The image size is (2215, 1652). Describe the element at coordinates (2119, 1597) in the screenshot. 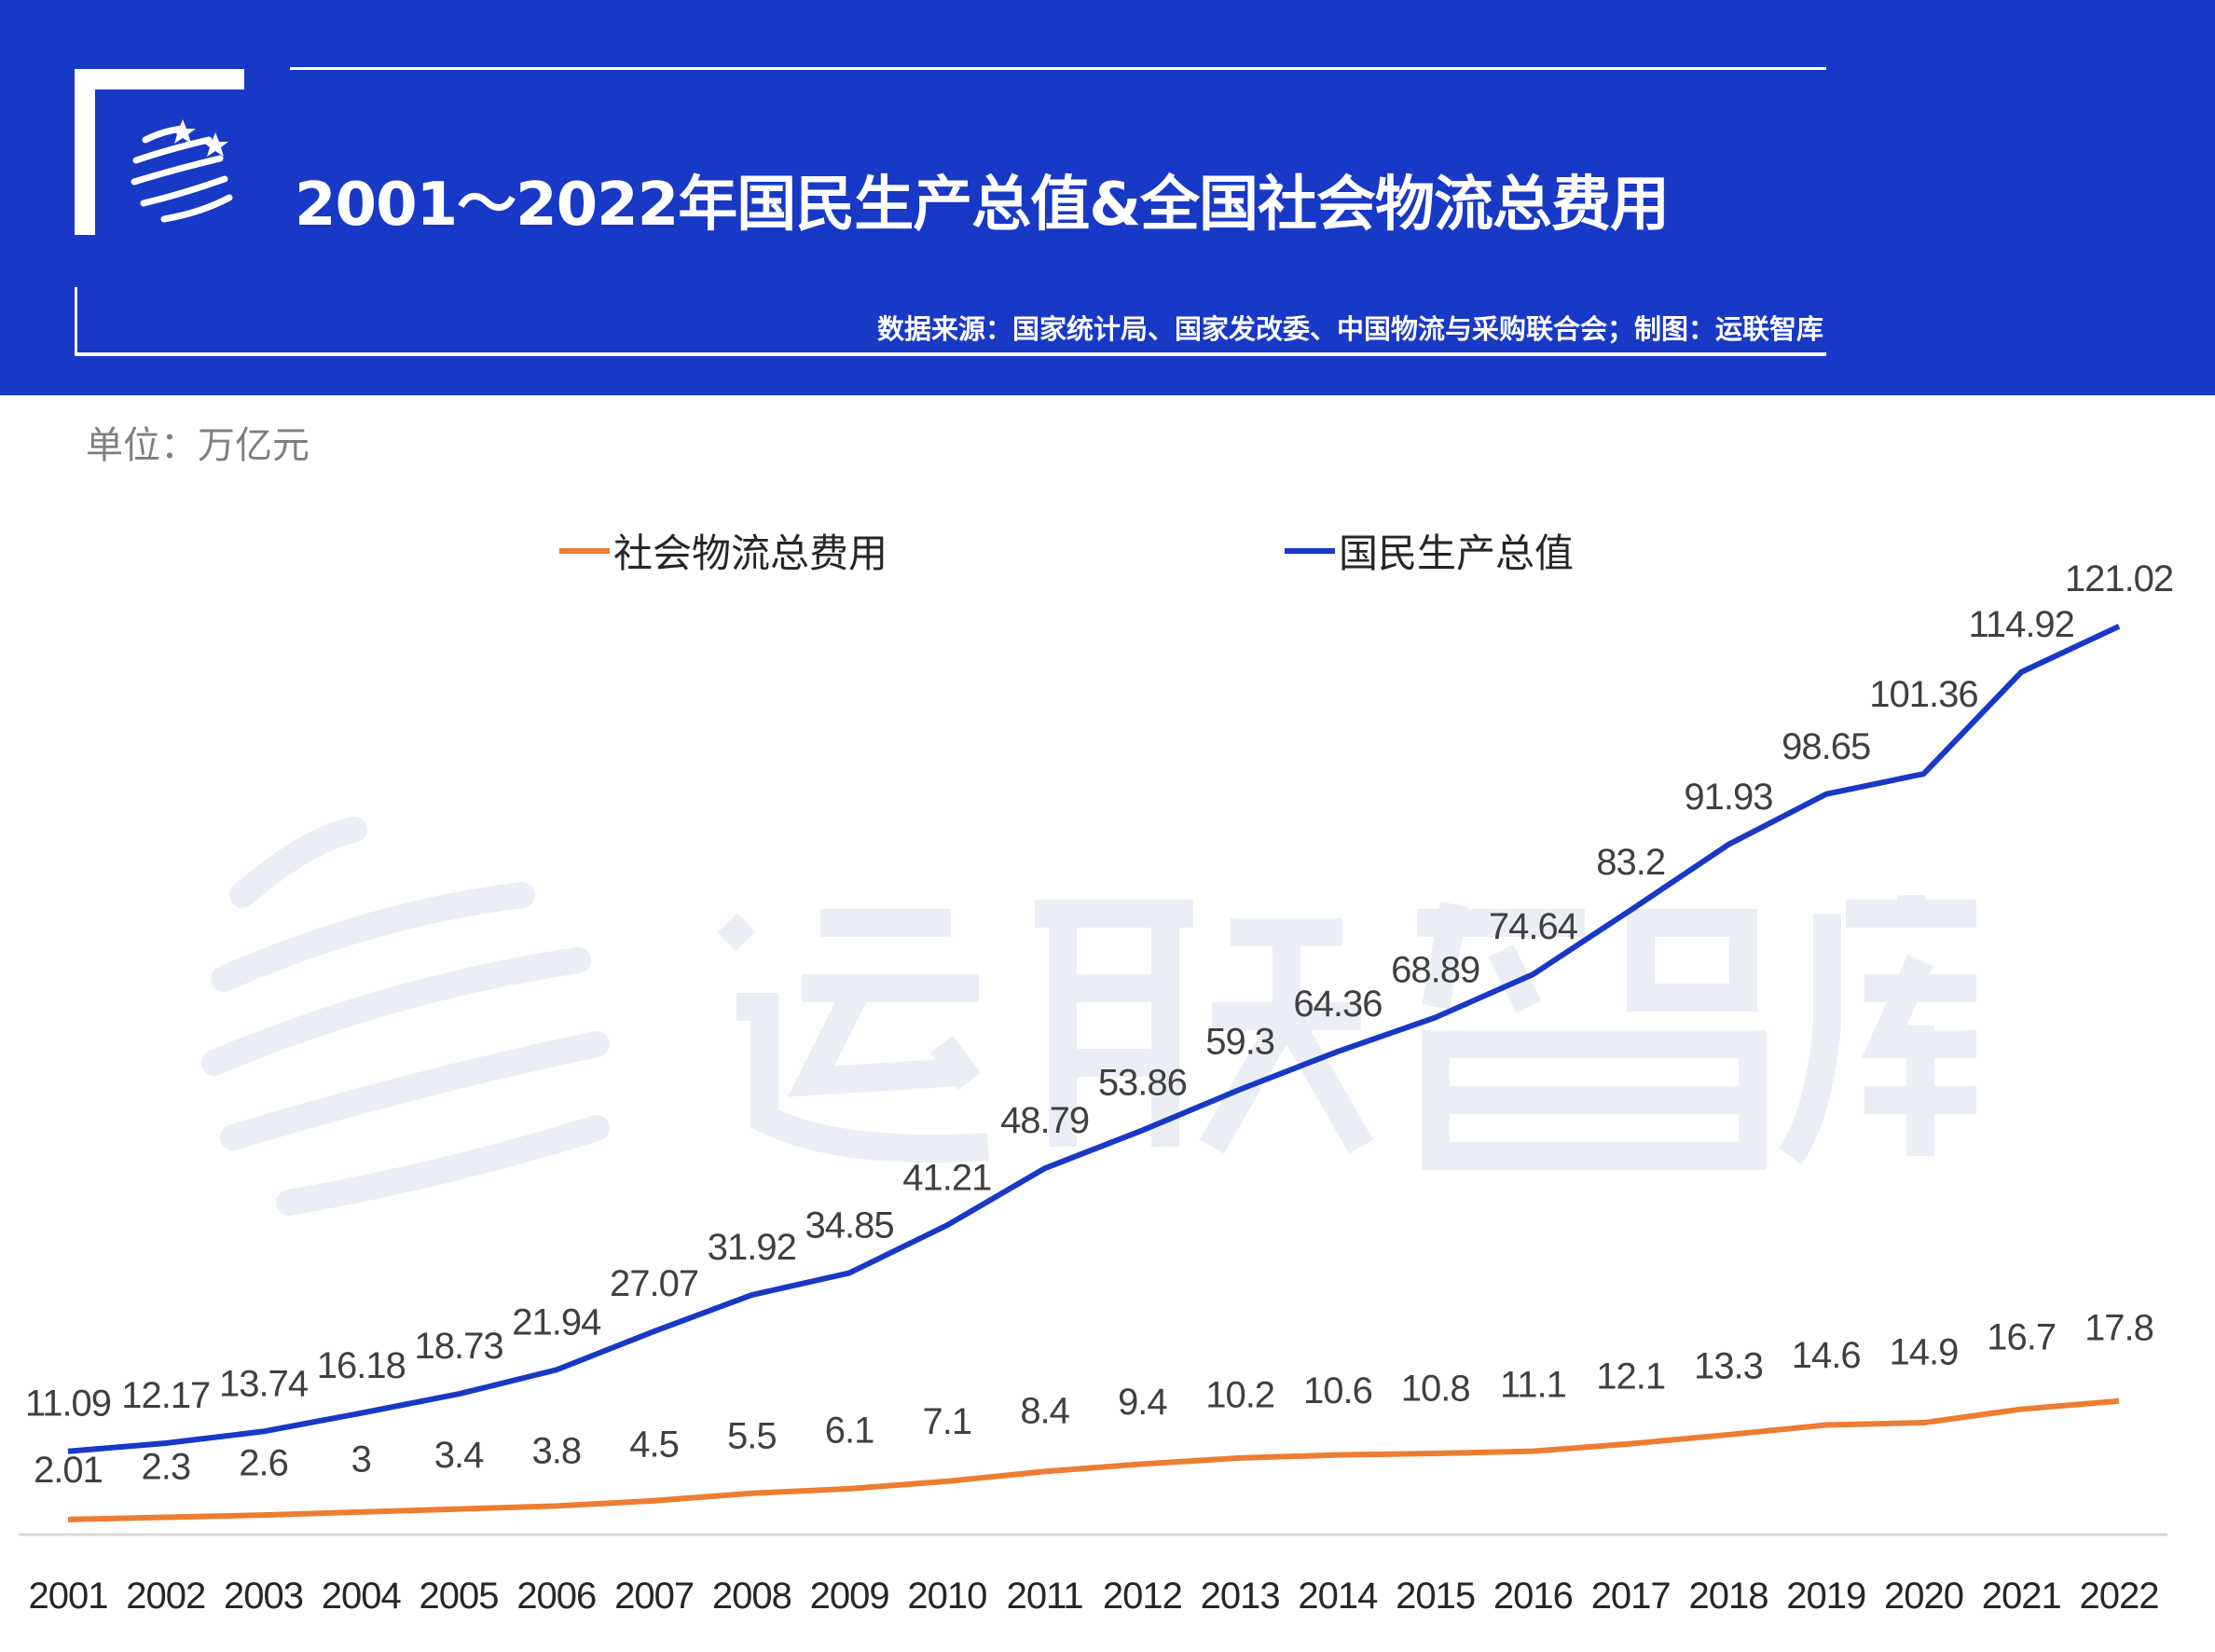

I see `x-tick-label: 2022` at that location.